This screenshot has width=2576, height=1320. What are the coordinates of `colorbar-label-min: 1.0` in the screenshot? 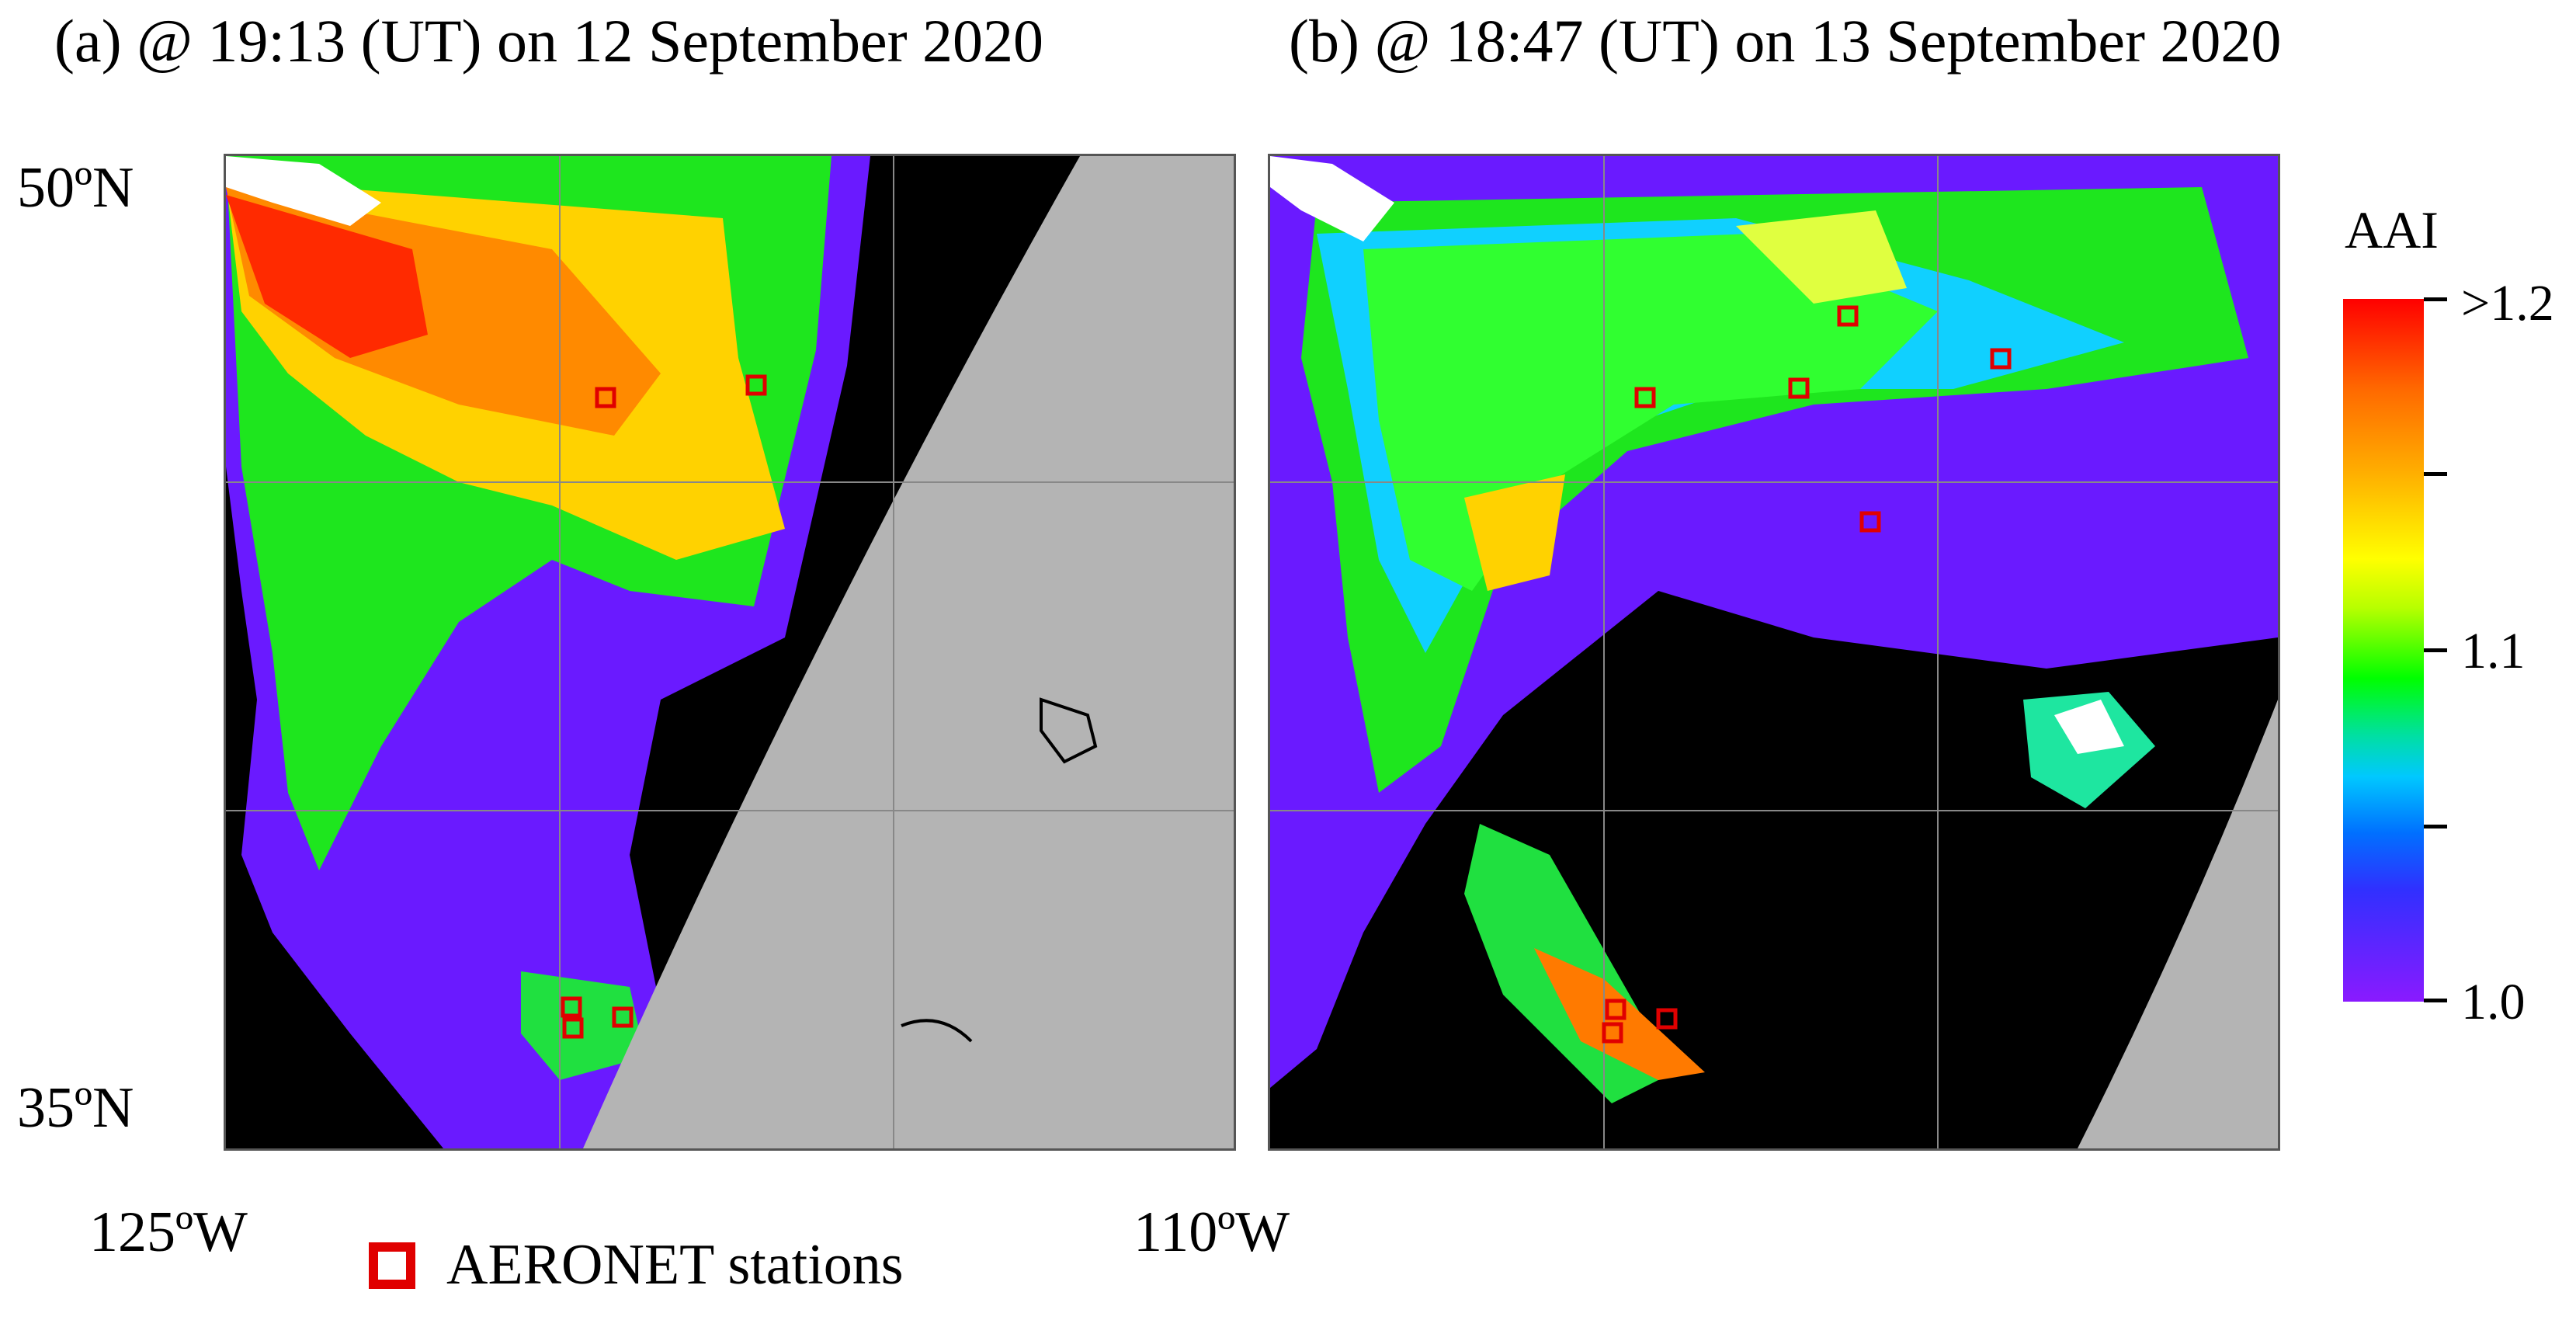 It's located at (2493, 1002).